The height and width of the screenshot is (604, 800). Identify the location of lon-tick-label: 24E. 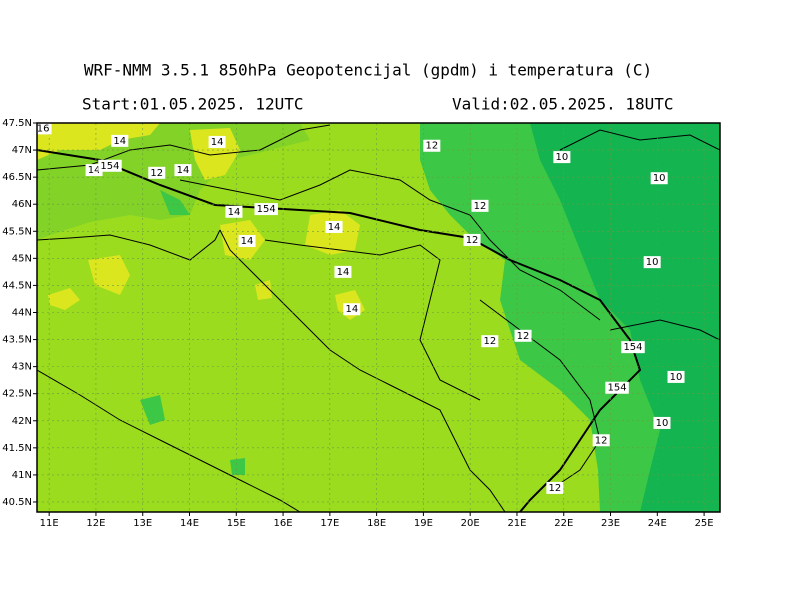
(657, 523).